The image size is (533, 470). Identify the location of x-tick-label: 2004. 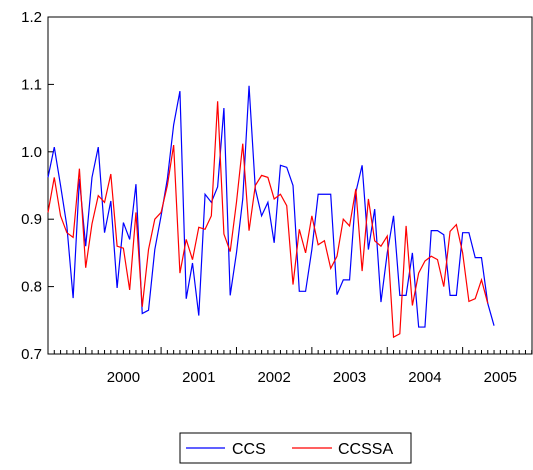
(424, 377).